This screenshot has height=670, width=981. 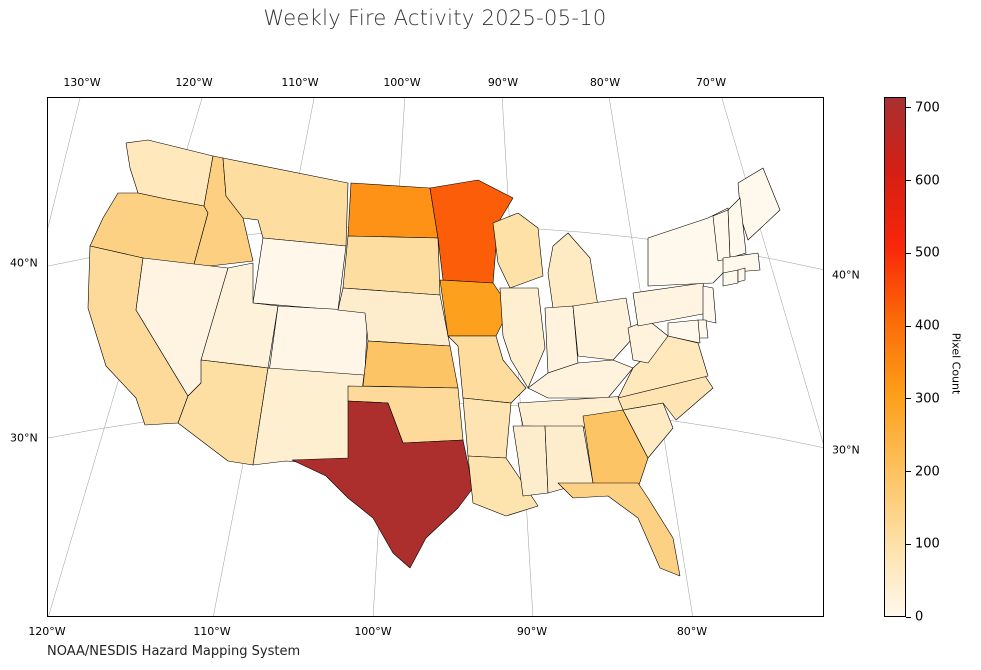 What do you see at coordinates (300, 82) in the screenshot?
I see `top-tick-label: 110°W` at bounding box center [300, 82].